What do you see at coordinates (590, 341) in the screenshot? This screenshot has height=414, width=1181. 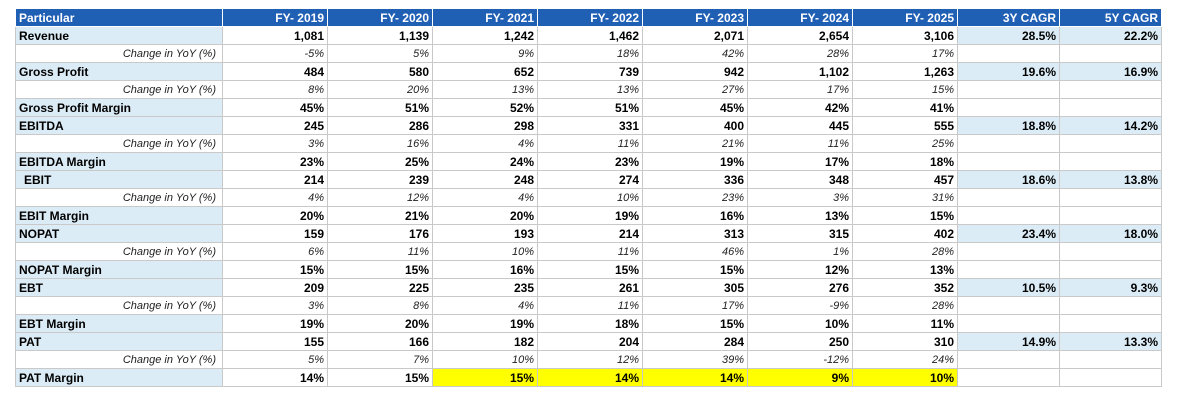 I see `value-cell: 204` at bounding box center [590, 341].